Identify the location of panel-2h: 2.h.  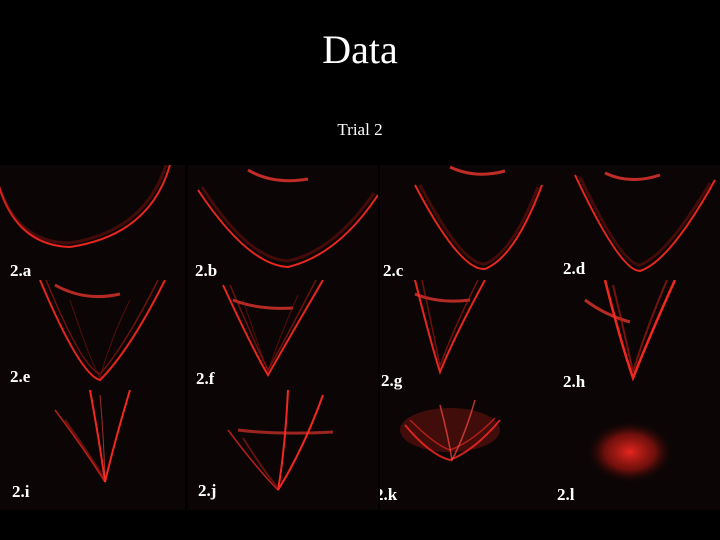
(632, 335).